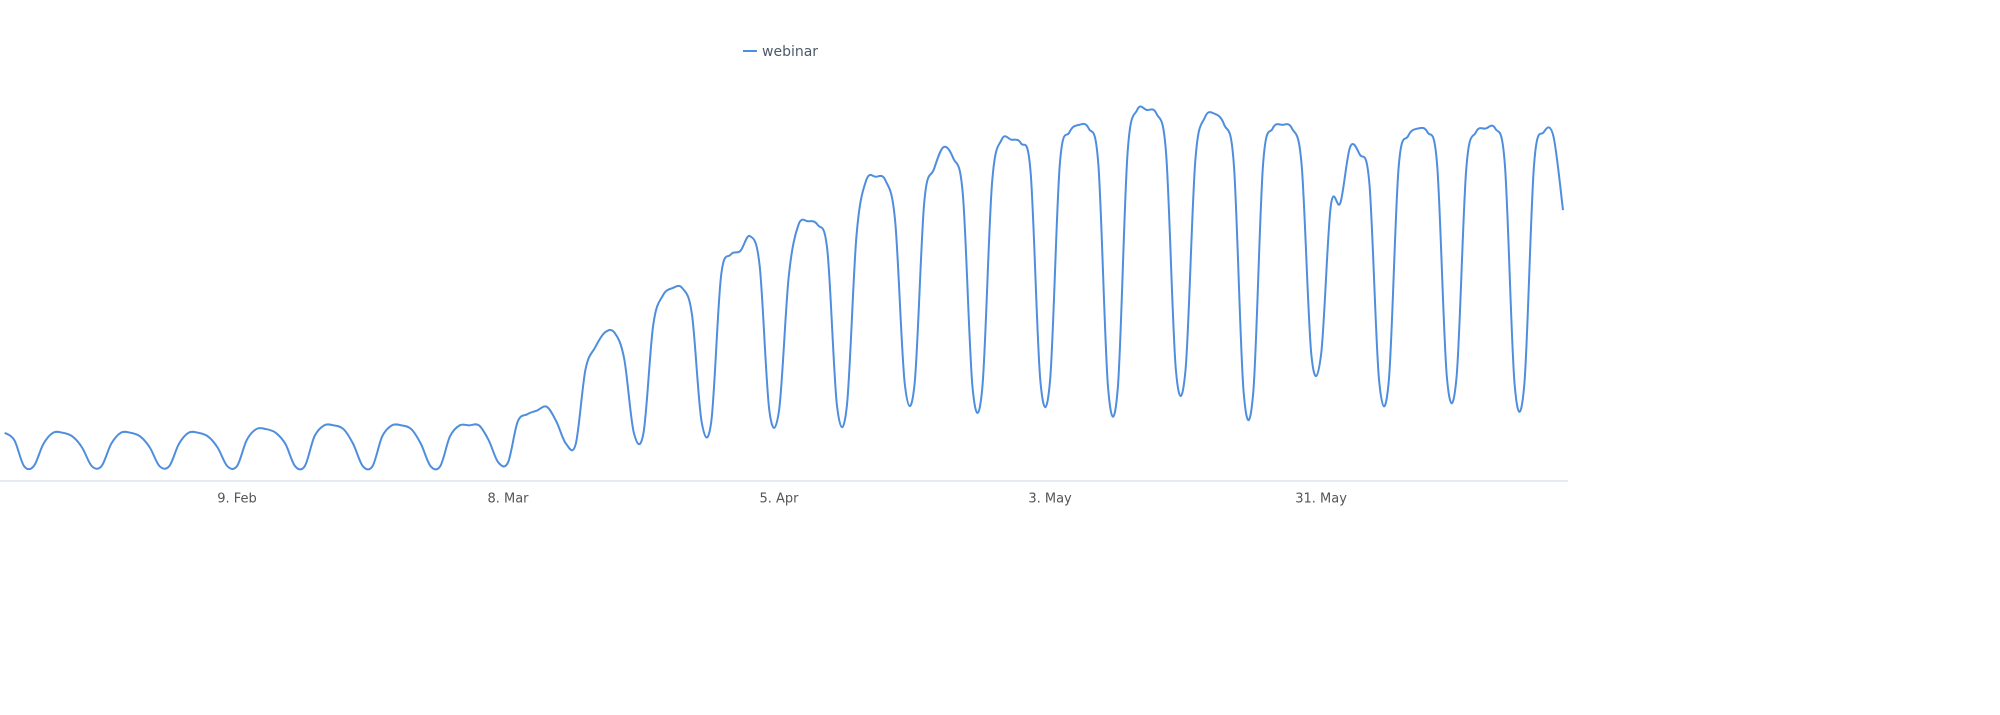 The height and width of the screenshot is (715, 2000). I want to click on x-tick-label: 9. Feb, so click(237, 499).